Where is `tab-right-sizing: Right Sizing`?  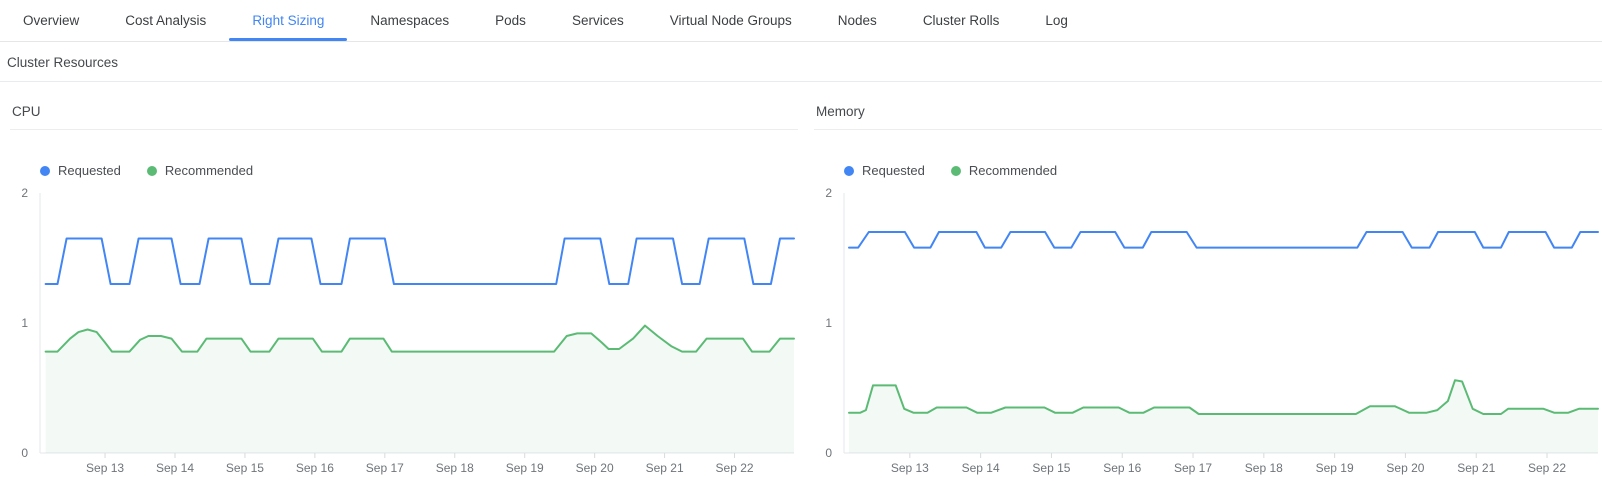 tab-right-sizing: Right Sizing is located at coordinates (288, 20).